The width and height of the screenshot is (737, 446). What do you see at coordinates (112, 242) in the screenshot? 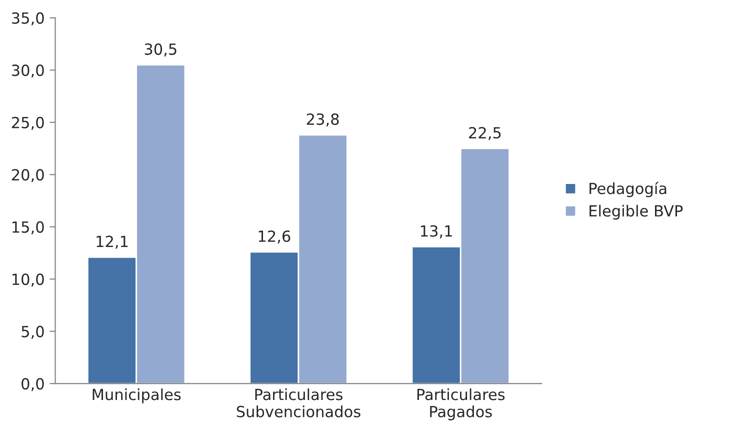
I see `data-label: 12,1` at bounding box center [112, 242].